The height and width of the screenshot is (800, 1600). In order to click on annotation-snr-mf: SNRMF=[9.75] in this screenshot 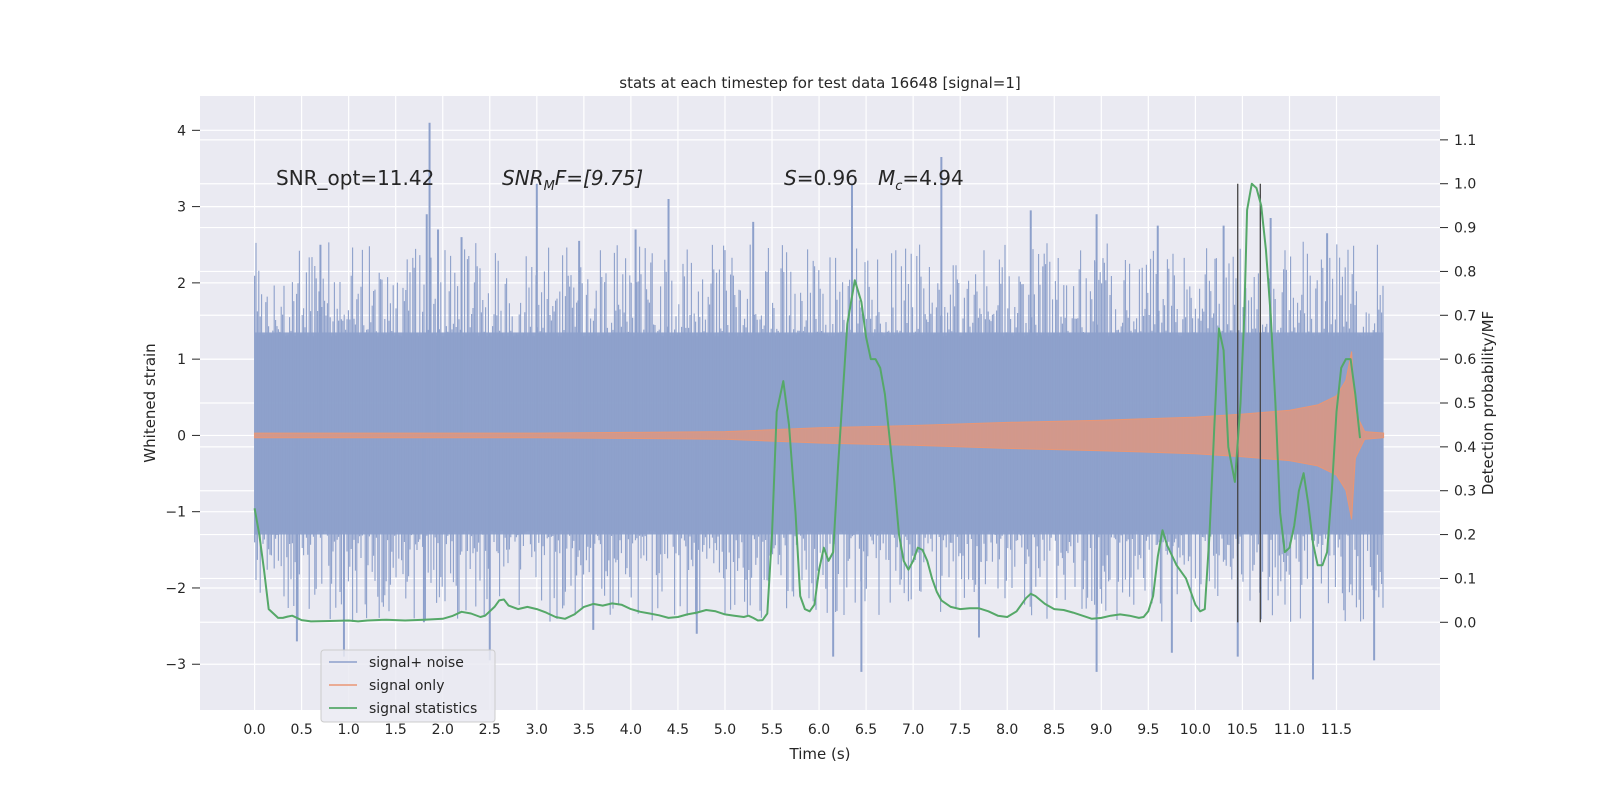, I will do `click(572, 180)`.